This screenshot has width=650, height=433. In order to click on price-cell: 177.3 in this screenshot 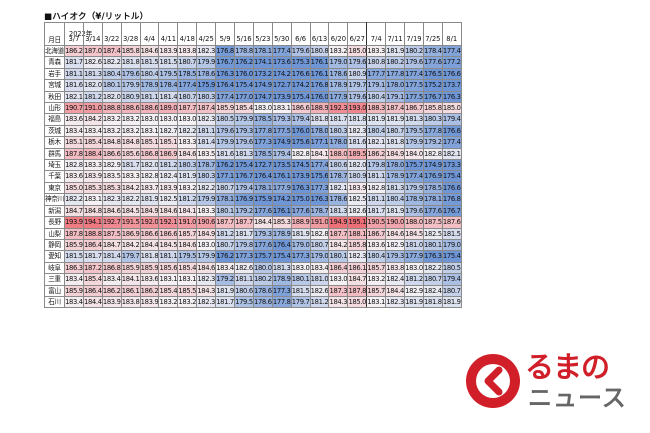, I will do `click(300, 256)`.